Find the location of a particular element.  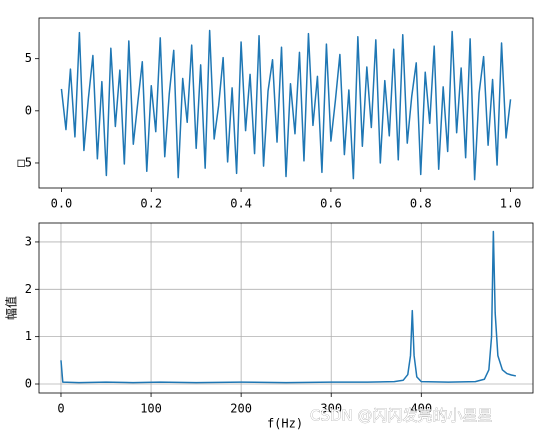

x-axis-label: f(Hz) is located at coordinates (285, 424).